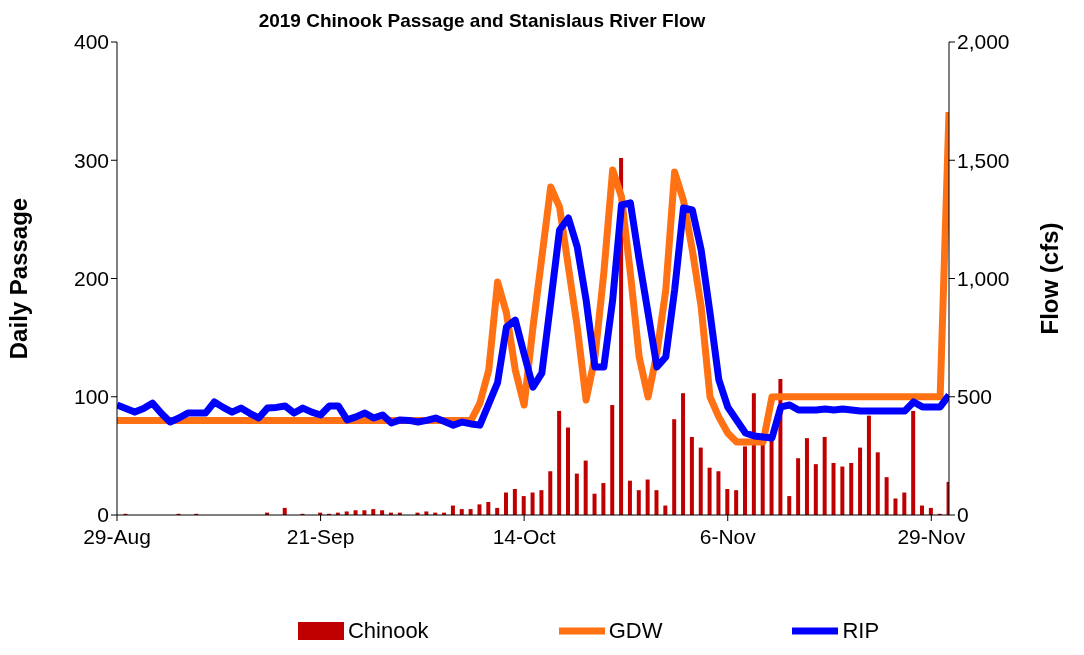  I want to click on legend-label: GDW, so click(635, 631).